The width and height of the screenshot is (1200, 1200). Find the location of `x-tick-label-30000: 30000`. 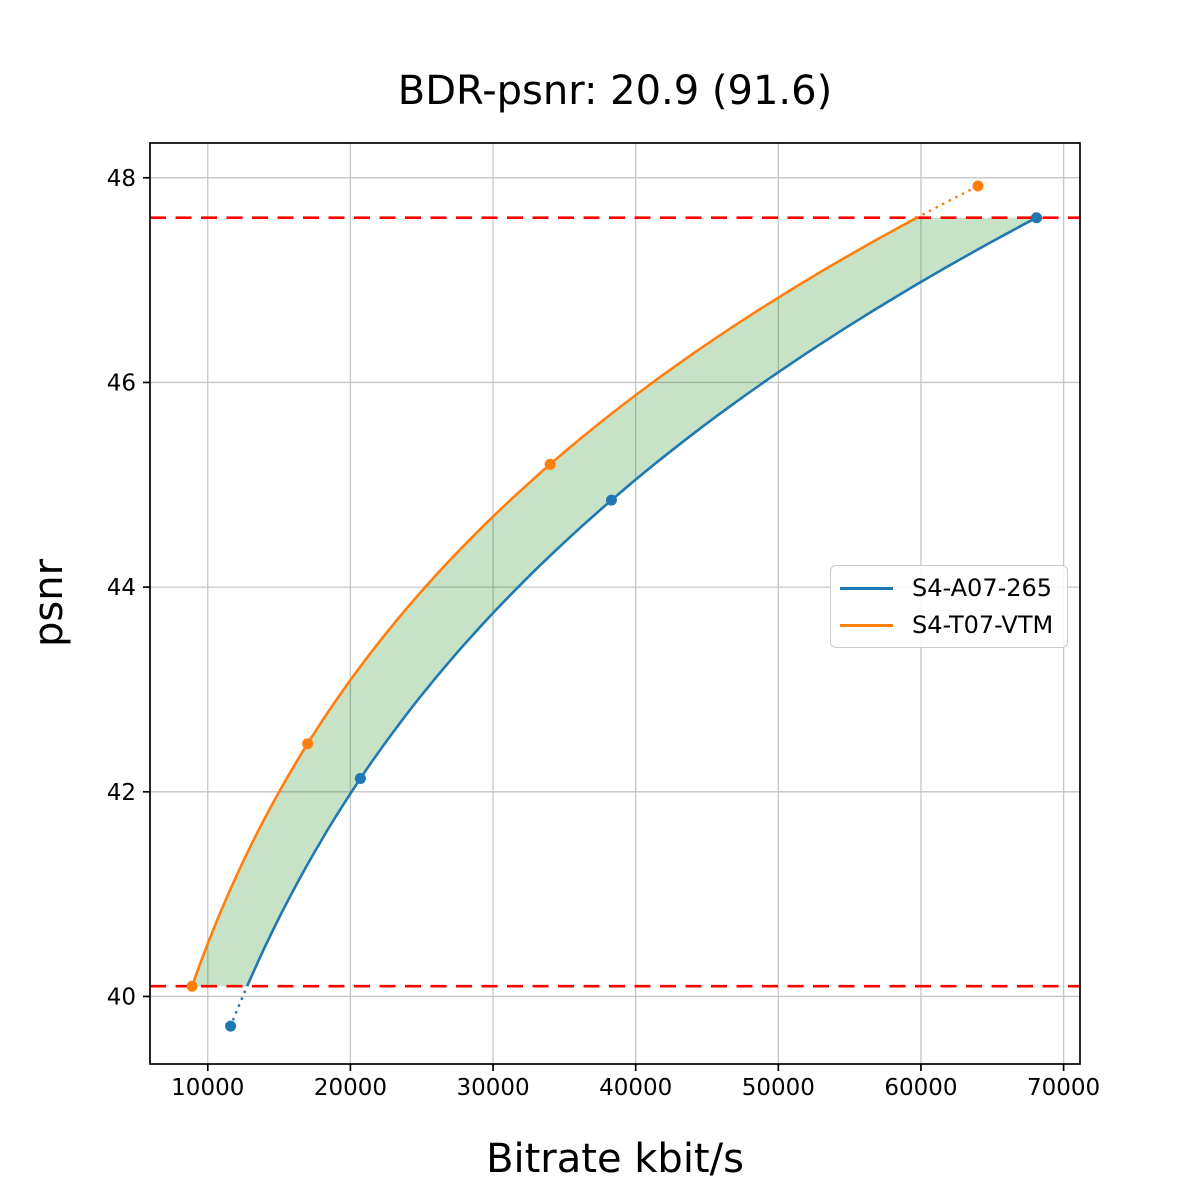

x-tick-label-30000: 30000 is located at coordinates (492, 1088).